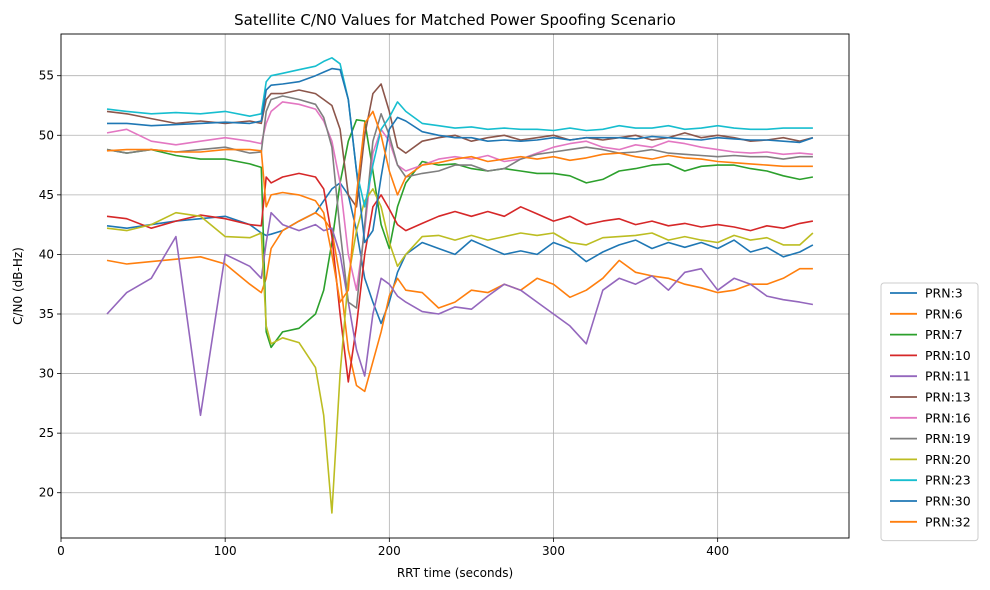  What do you see at coordinates (553, 551) in the screenshot?
I see `x-tick-label: 300` at bounding box center [553, 551].